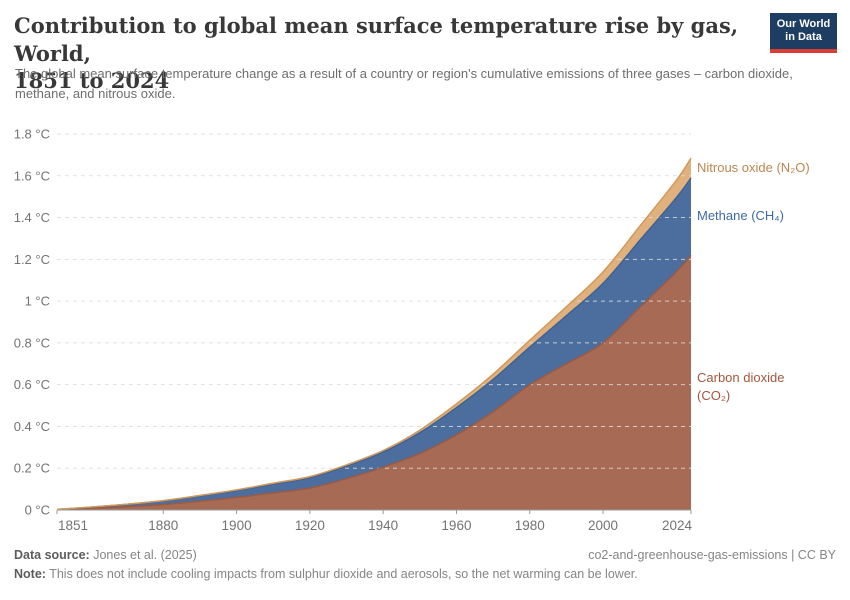 Image resolution: width=850 pixels, height=600 pixels. I want to click on x-axis-tick-label: 1900, so click(237, 525).